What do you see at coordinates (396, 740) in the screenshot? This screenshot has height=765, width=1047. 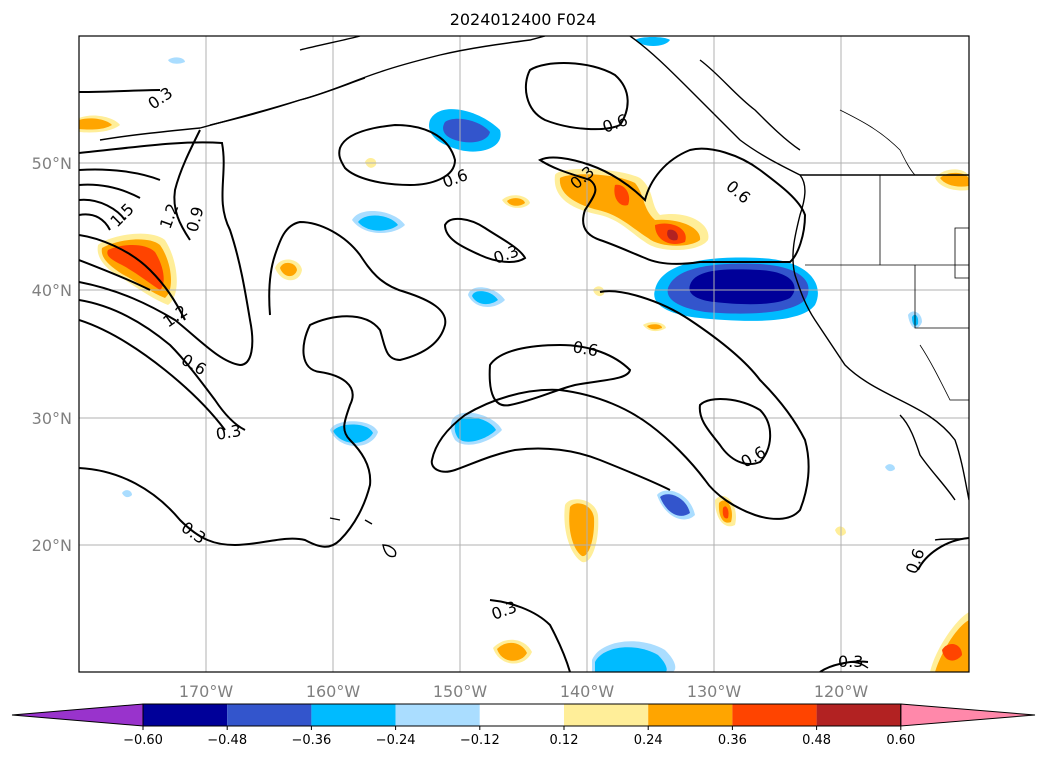 I see `colorbar-tick-label: −0.24` at bounding box center [396, 740].